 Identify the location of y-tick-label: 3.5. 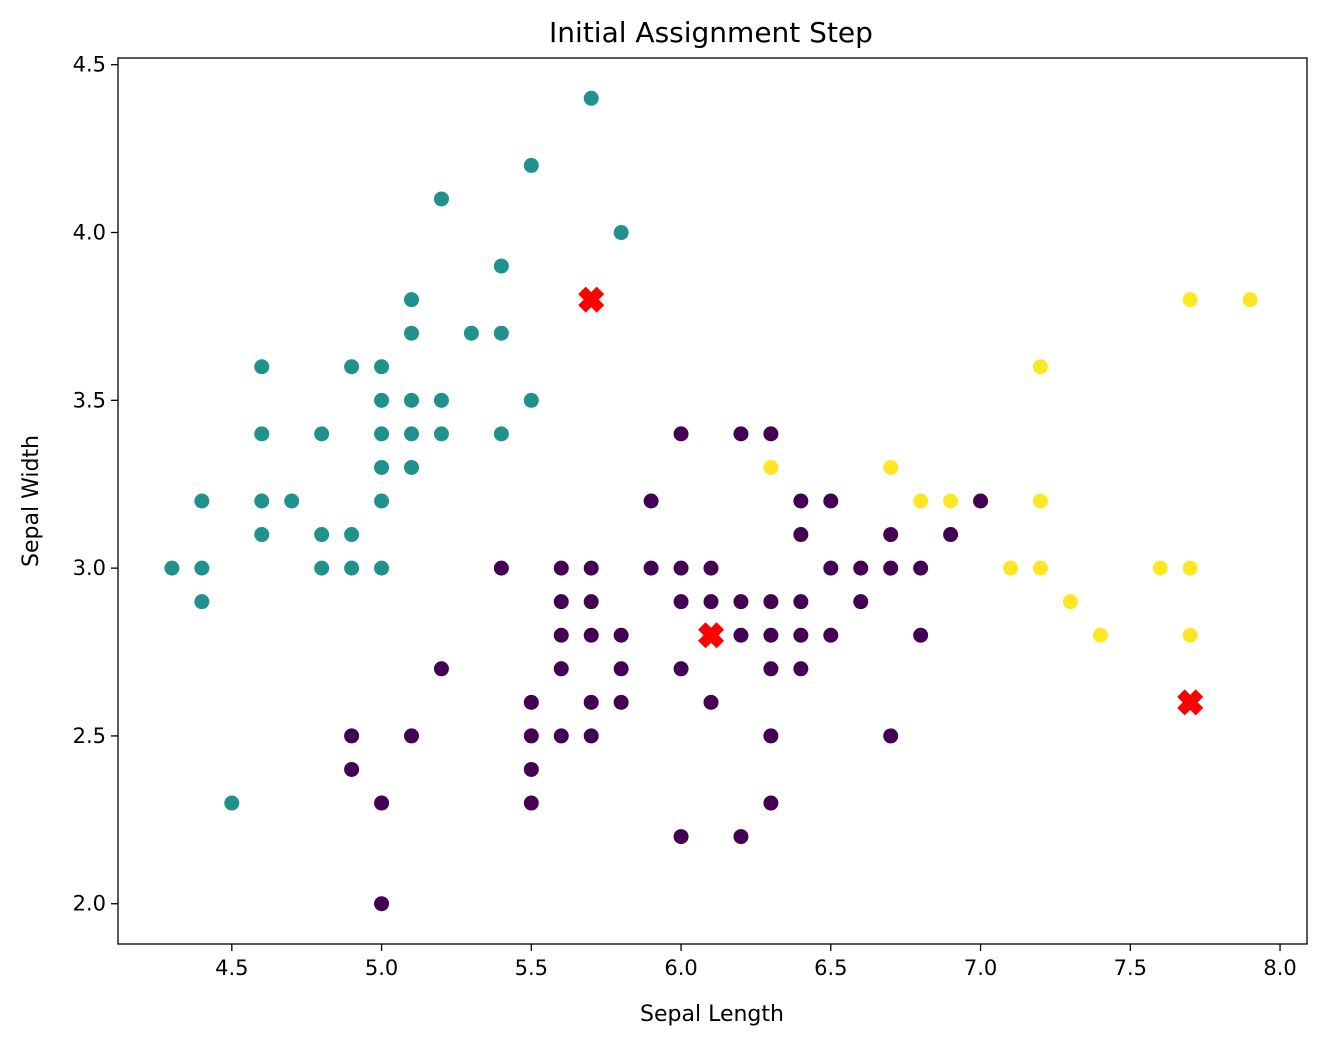
(89, 400).